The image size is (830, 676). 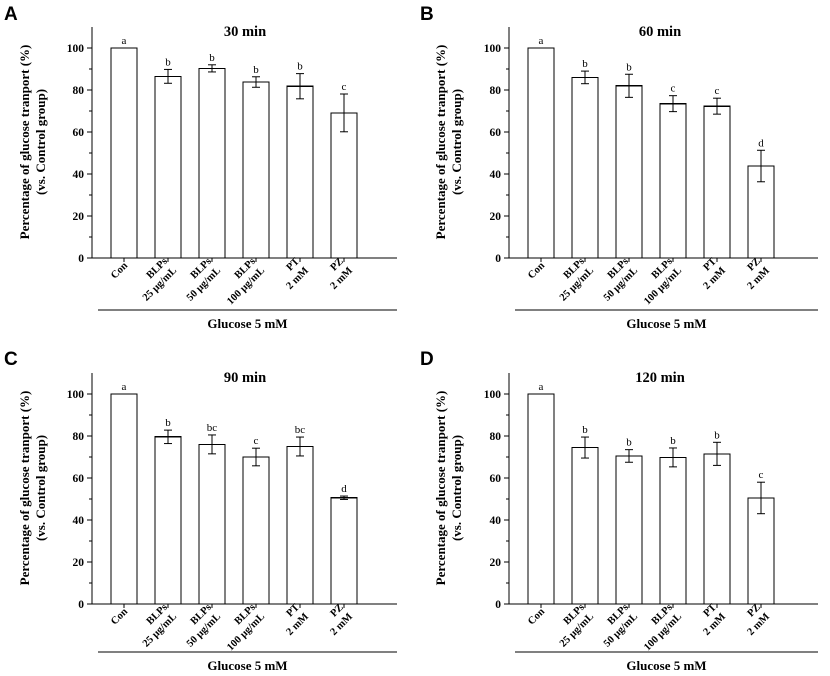 What do you see at coordinates (11, 14) in the screenshot?
I see `panel-letter: A` at bounding box center [11, 14].